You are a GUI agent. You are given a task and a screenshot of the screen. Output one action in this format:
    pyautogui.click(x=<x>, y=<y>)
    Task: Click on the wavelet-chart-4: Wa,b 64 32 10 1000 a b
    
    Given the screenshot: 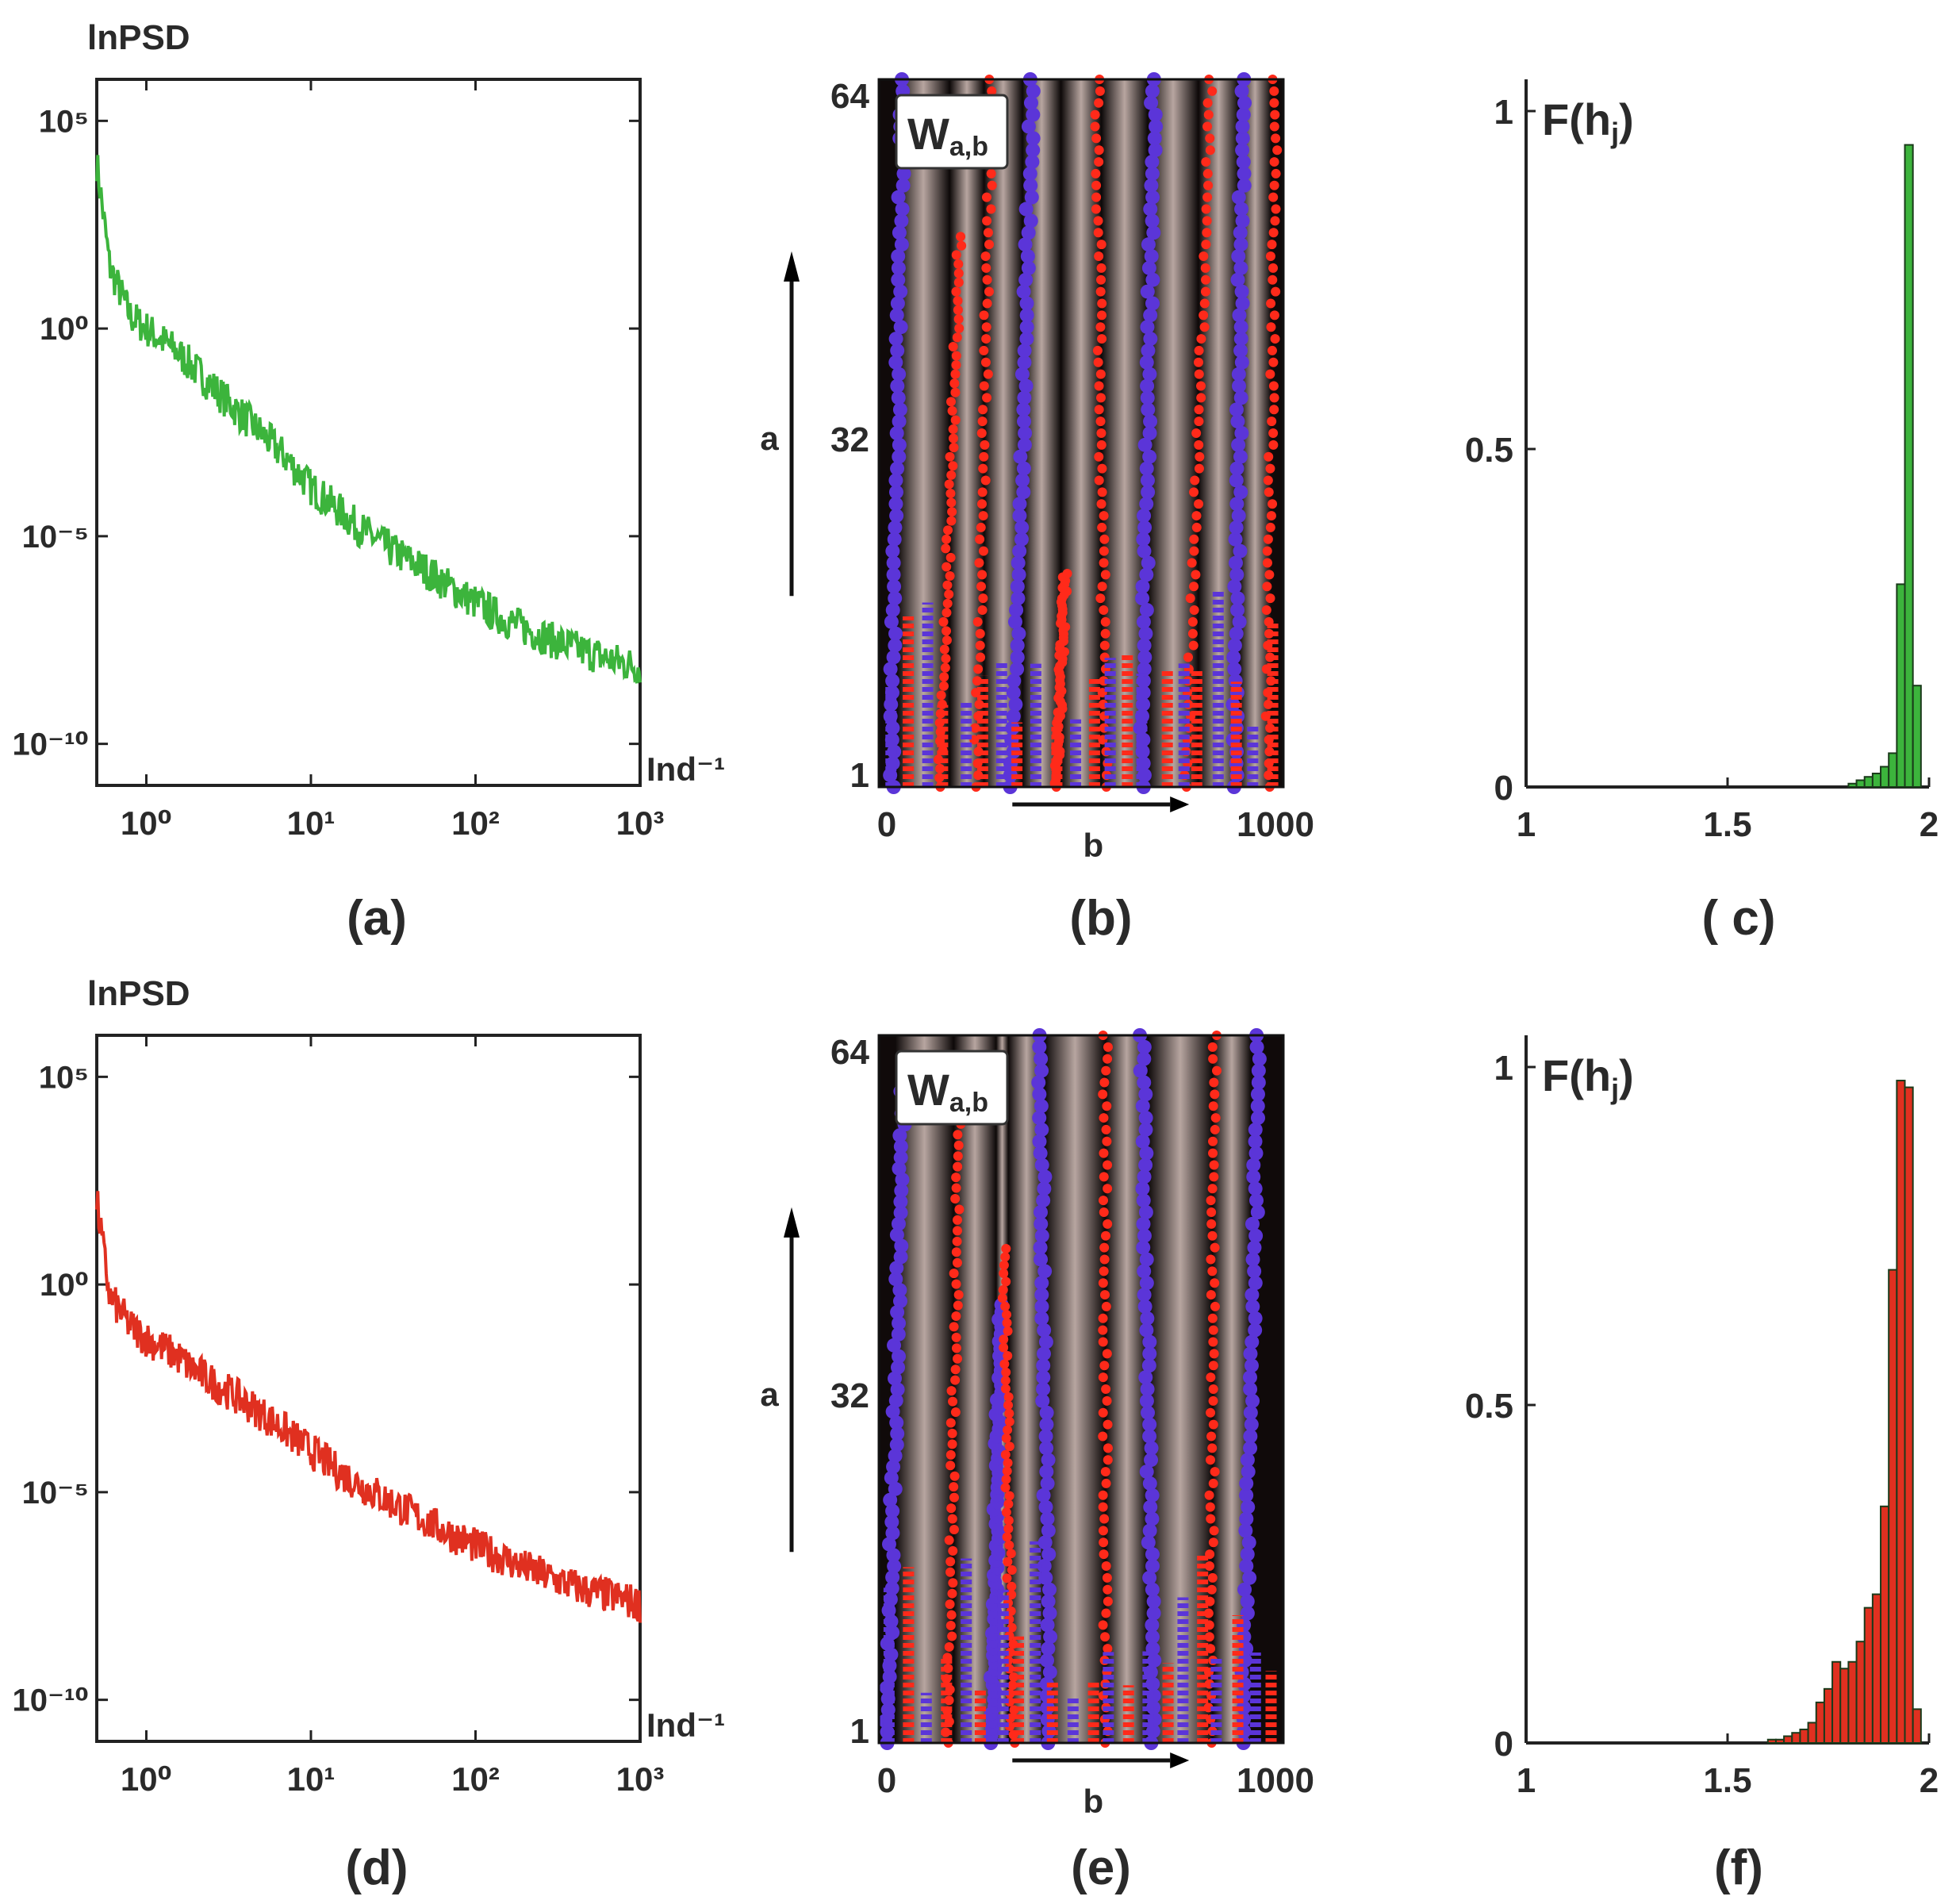 What is the action you would take?
    pyautogui.click(x=1037, y=1424)
    